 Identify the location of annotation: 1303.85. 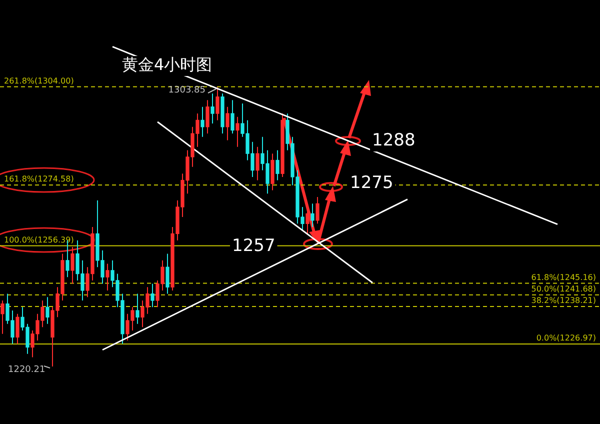
(187, 91).